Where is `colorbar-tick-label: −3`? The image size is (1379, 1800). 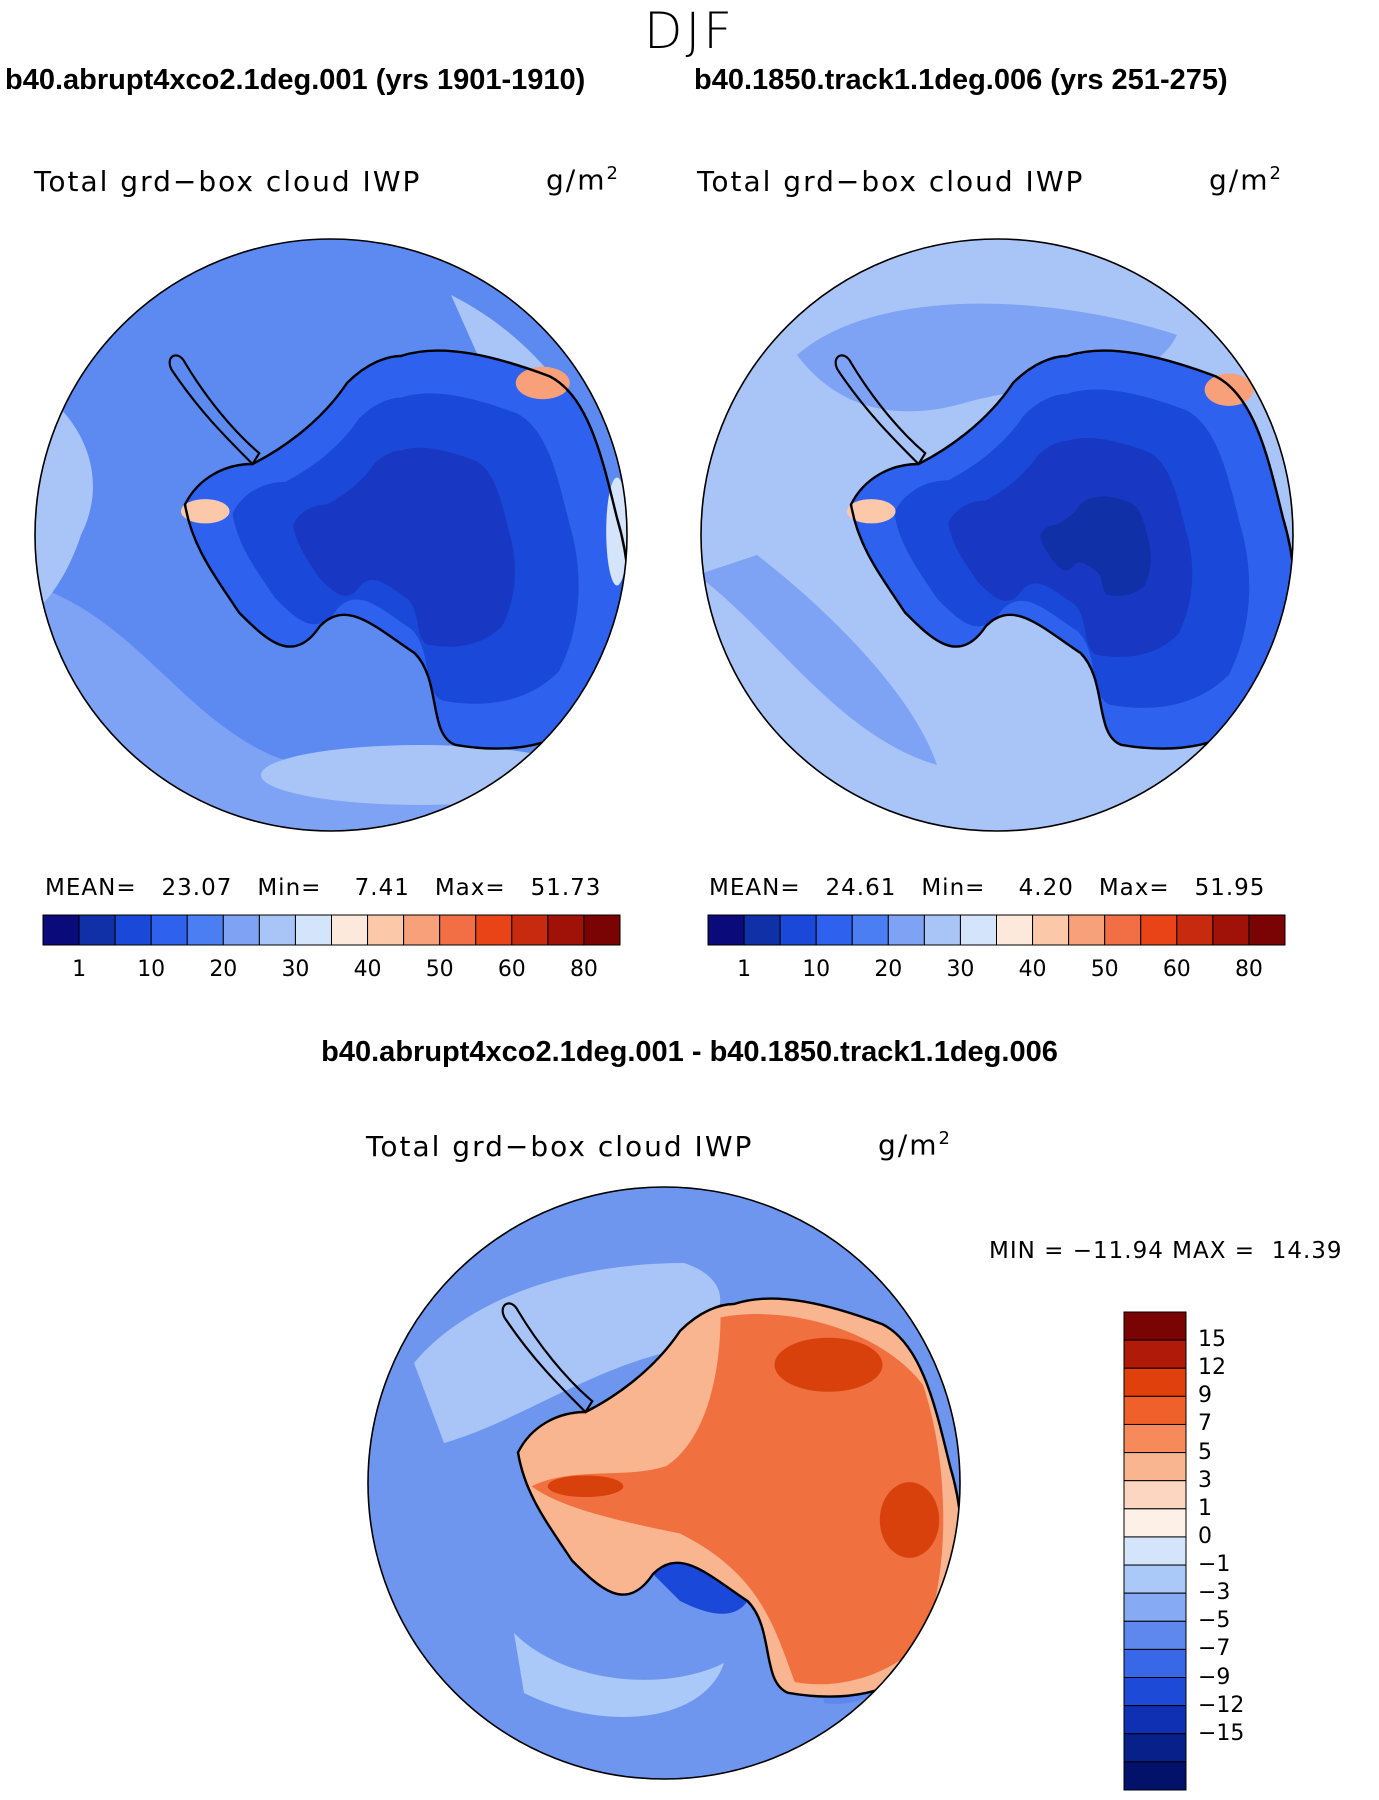
colorbar-tick-label: −3 is located at coordinates (1214, 1593).